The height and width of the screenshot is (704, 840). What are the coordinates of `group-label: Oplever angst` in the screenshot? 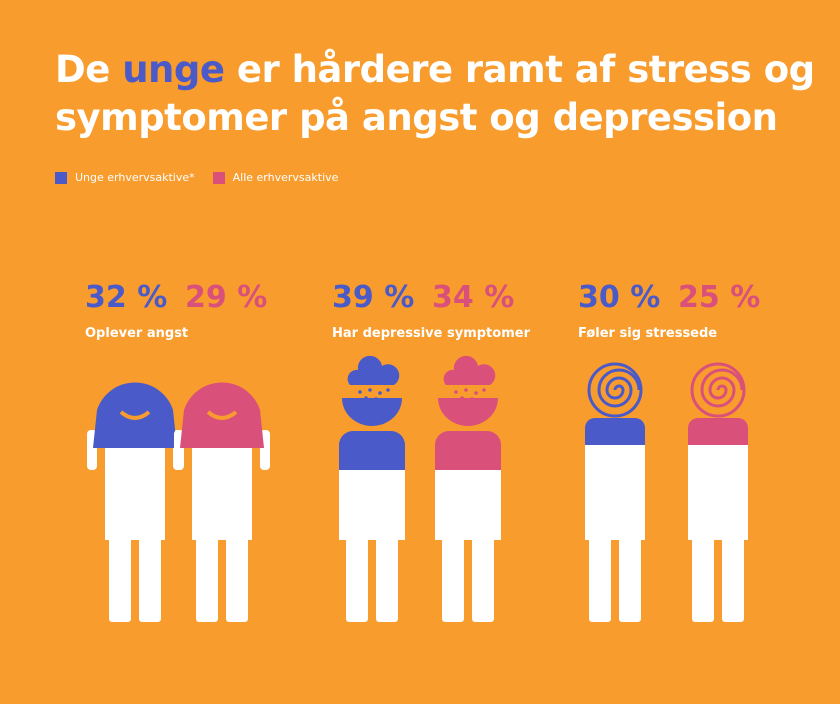 It's located at (137, 333).